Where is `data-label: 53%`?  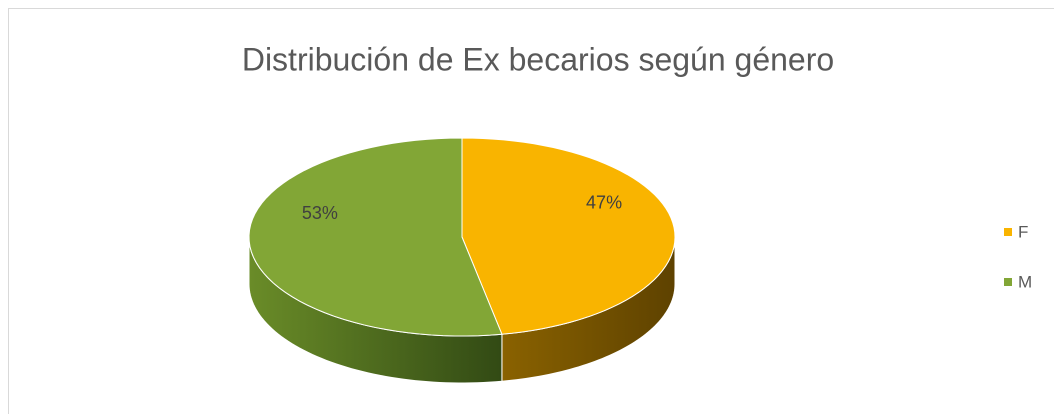 data-label: 53% is located at coordinates (320, 213).